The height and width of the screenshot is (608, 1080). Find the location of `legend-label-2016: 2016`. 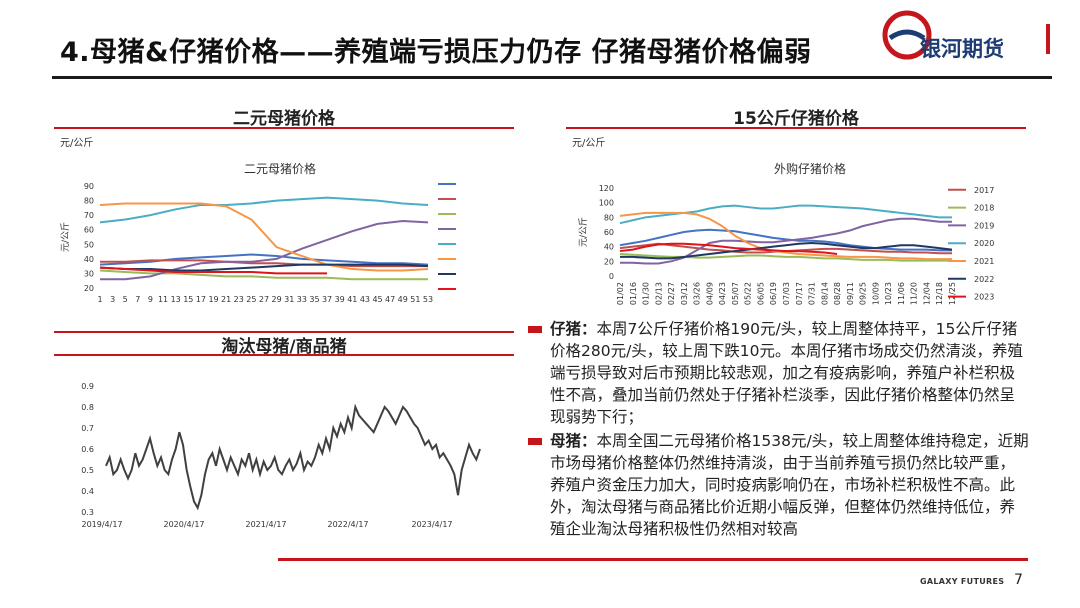

legend-label-2016: 2016 is located at coordinates (984, 176).